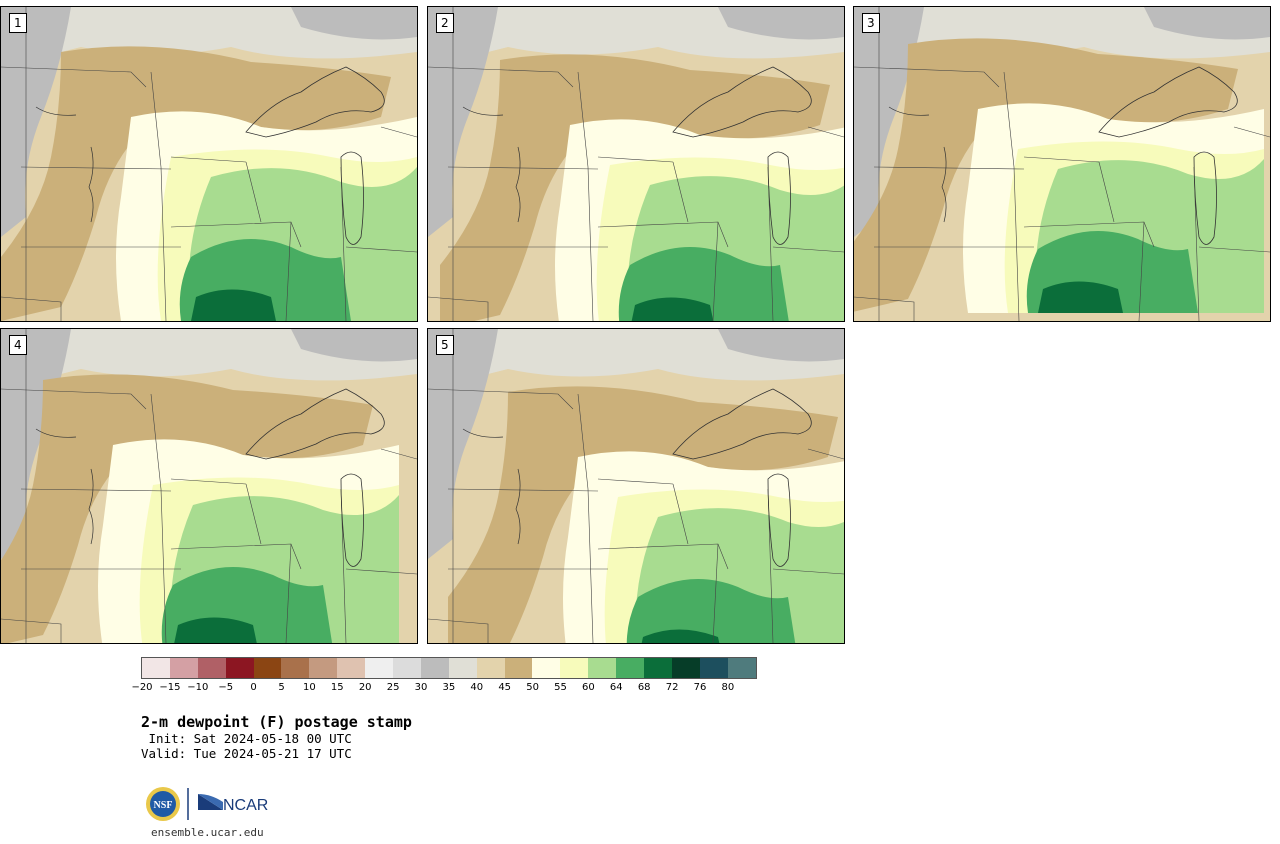 The height and width of the screenshot is (844, 1280). I want to click on colorbar-tick-label: −10, so click(198, 687).